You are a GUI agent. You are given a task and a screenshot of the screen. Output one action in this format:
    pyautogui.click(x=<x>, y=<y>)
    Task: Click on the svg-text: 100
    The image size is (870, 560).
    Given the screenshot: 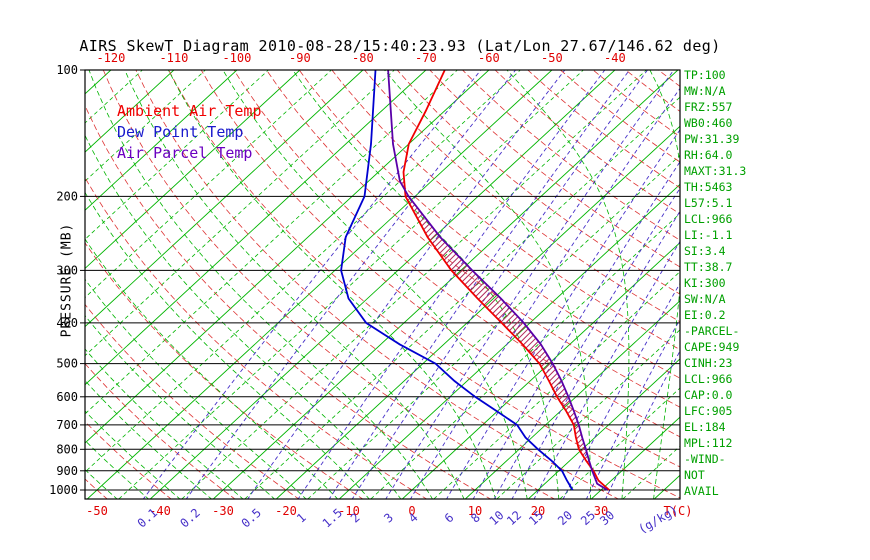 What is the action you would take?
    pyautogui.click(x=67, y=70)
    